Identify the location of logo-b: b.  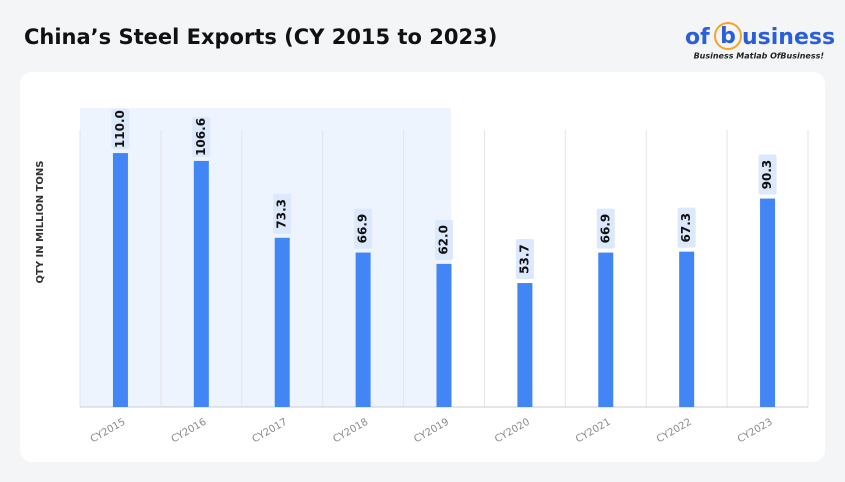
(728, 36).